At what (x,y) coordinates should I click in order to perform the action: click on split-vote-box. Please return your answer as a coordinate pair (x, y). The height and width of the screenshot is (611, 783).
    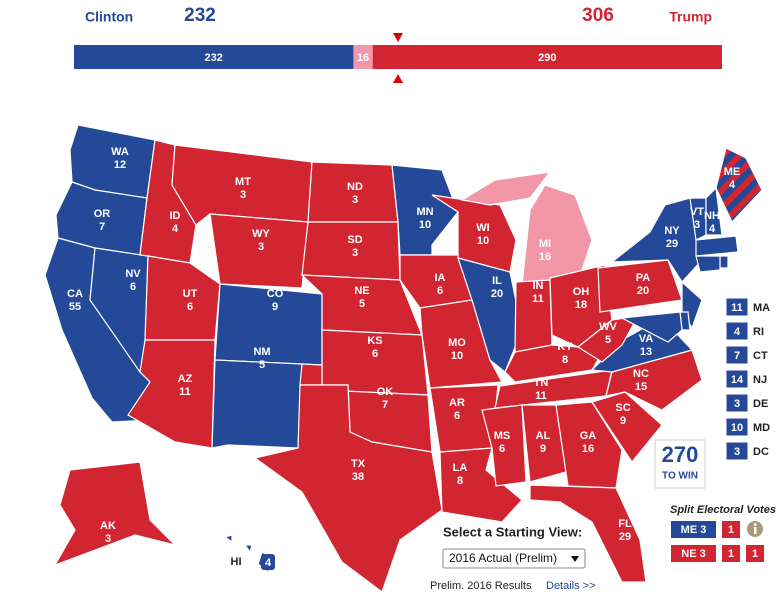
    Looking at the image, I should click on (693, 553).